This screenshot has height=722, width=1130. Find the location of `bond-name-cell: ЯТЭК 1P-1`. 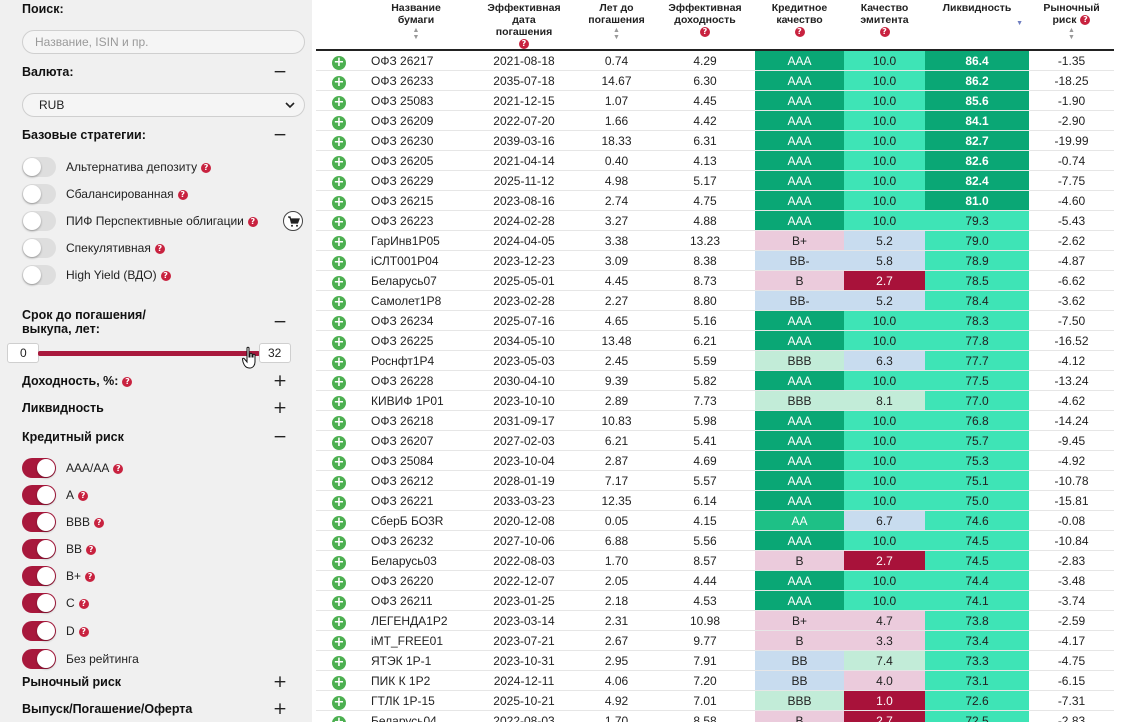

bond-name-cell: ЯТЭК 1P-1 is located at coordinates (416, 660).